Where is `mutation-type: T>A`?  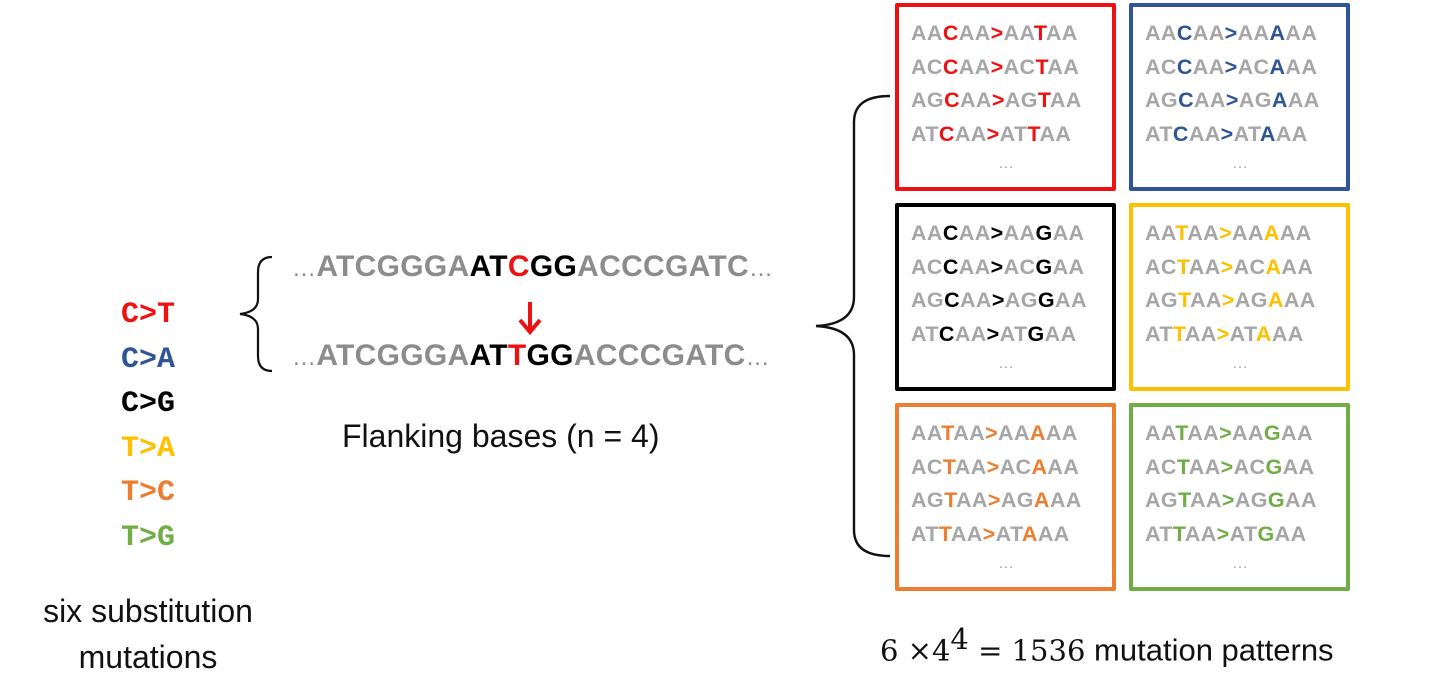
mutation-type: T>A is located at coordinates (148, 448).